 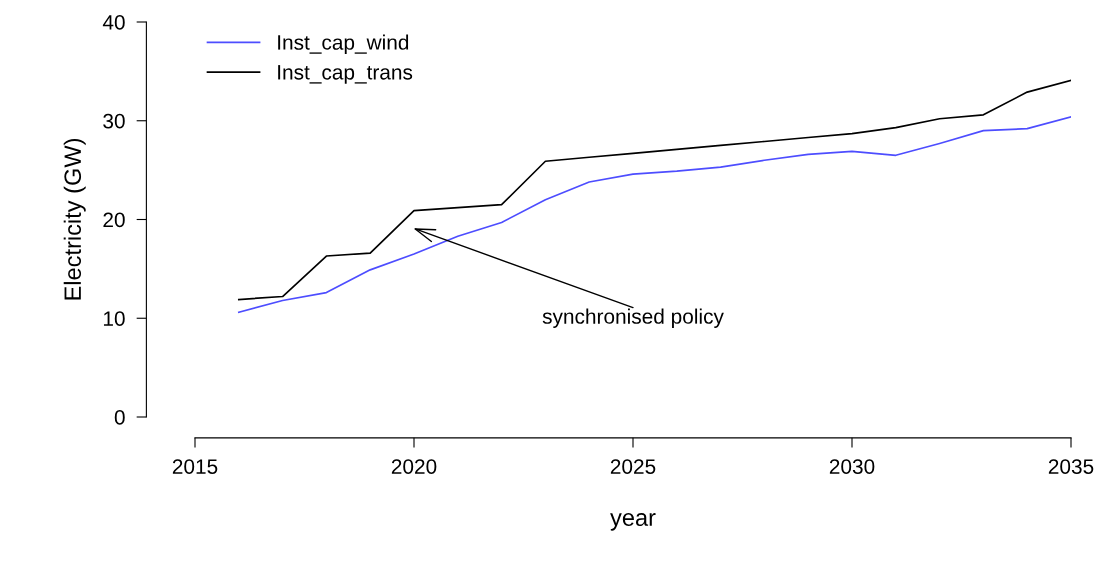 What do you see at coordinates (114, 318) in the screenshot?
I see `y-tick-label: 10` at bounding box center [114, 318].